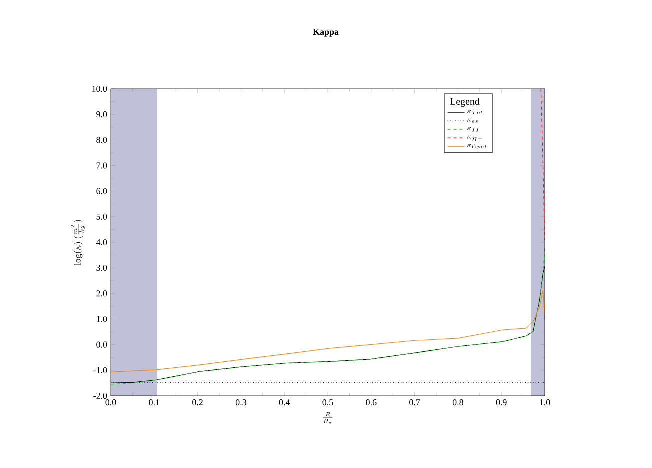 This screenshot has height=468, width=652. Describe the element at coordinates (475, 112) in the screenshot. I see `legend-label: $\kappa_{Tot}$` at that location.